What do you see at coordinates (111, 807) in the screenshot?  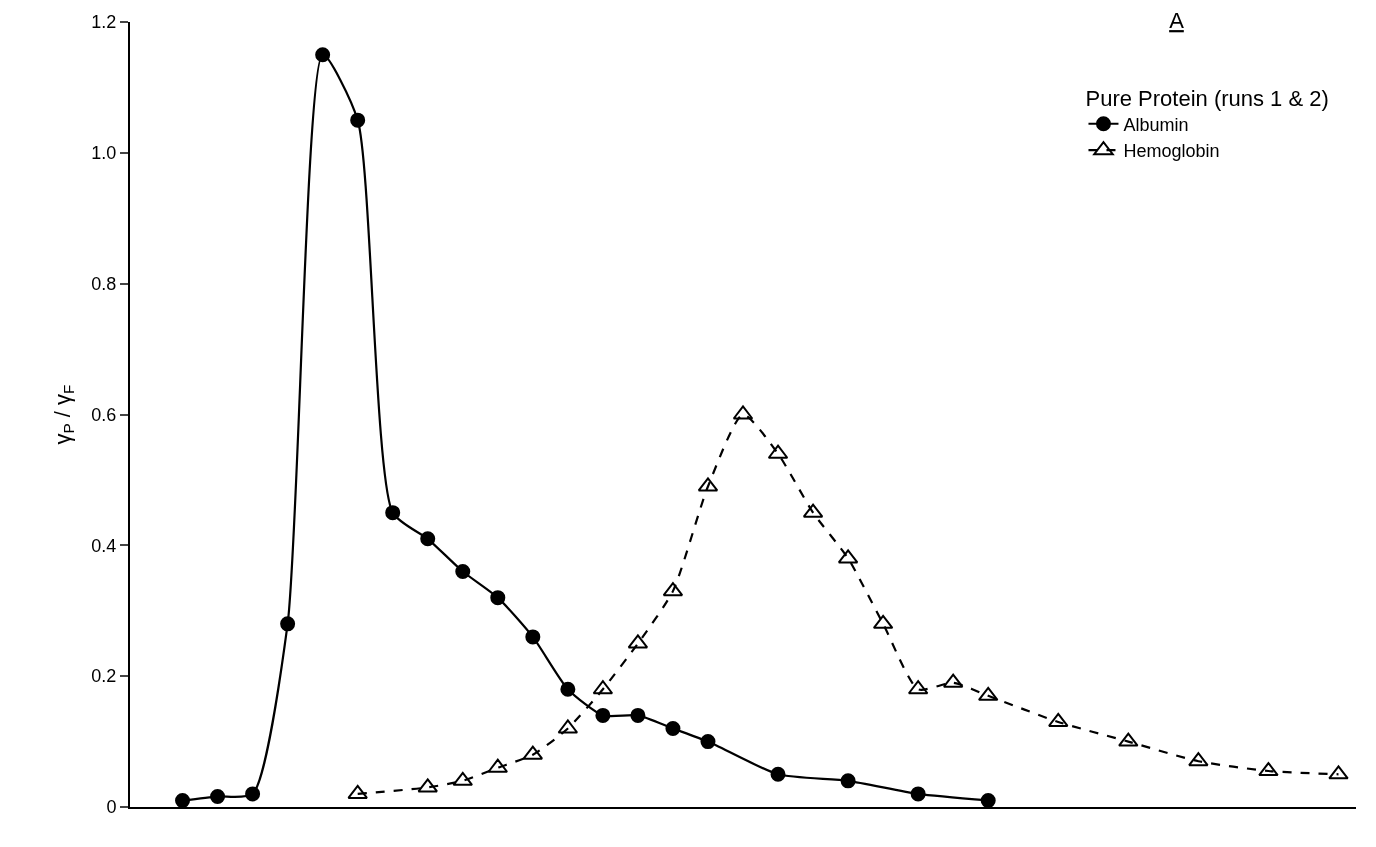 I see `y-tick-label: 0` at bounding box center [111, 807].